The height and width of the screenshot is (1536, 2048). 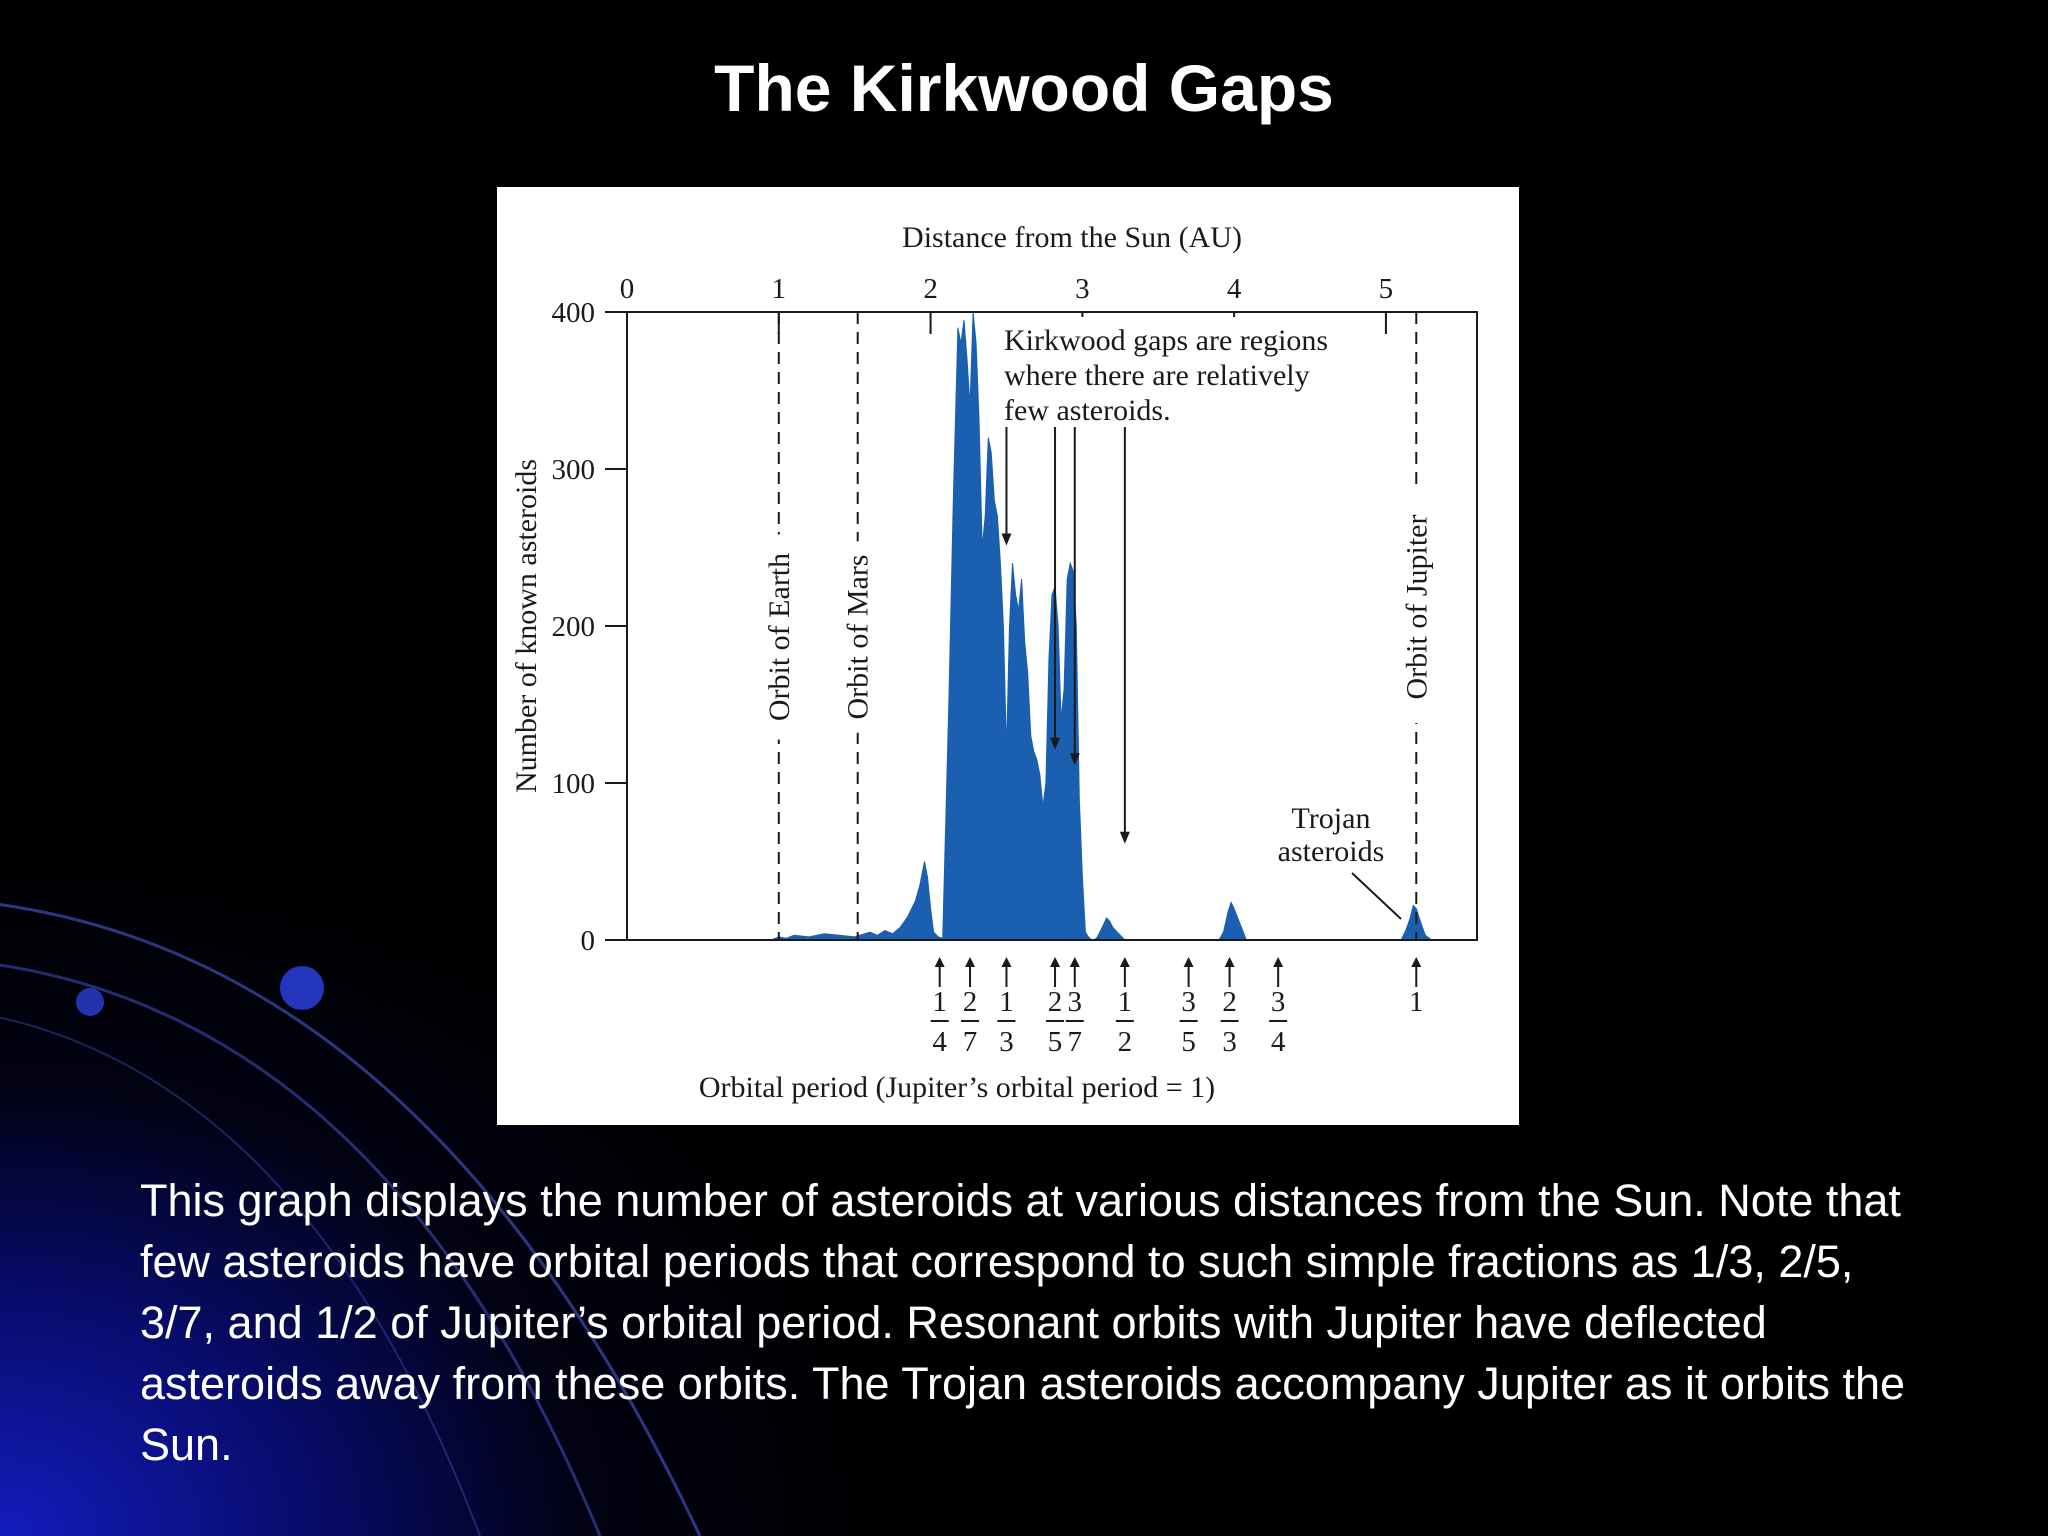 I want to click on y-tick-label: 300, so click(x=574, y=470).